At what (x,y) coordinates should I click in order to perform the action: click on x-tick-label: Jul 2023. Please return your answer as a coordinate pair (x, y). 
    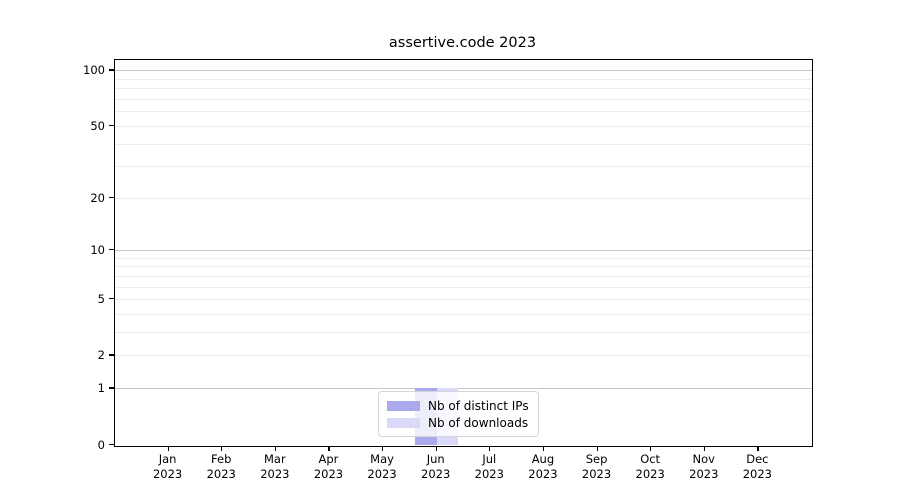
    Looking at the image, I should click on (489, 467).